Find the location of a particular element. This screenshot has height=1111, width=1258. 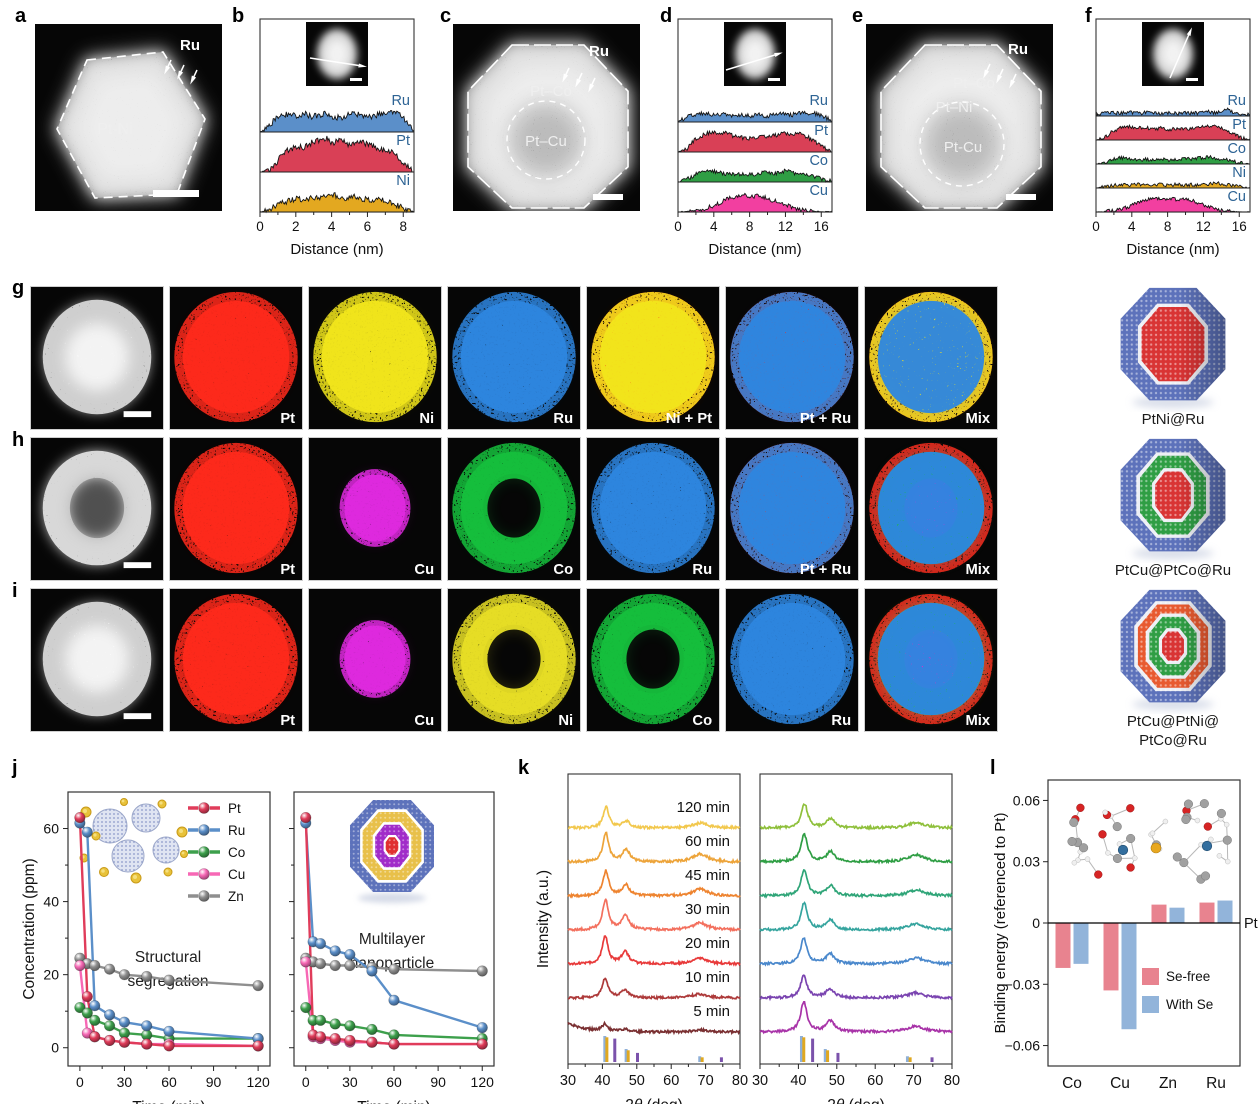

model-label: PtCu@PtNi@ PtCo@Ru is located at coordinates (1173, 731).